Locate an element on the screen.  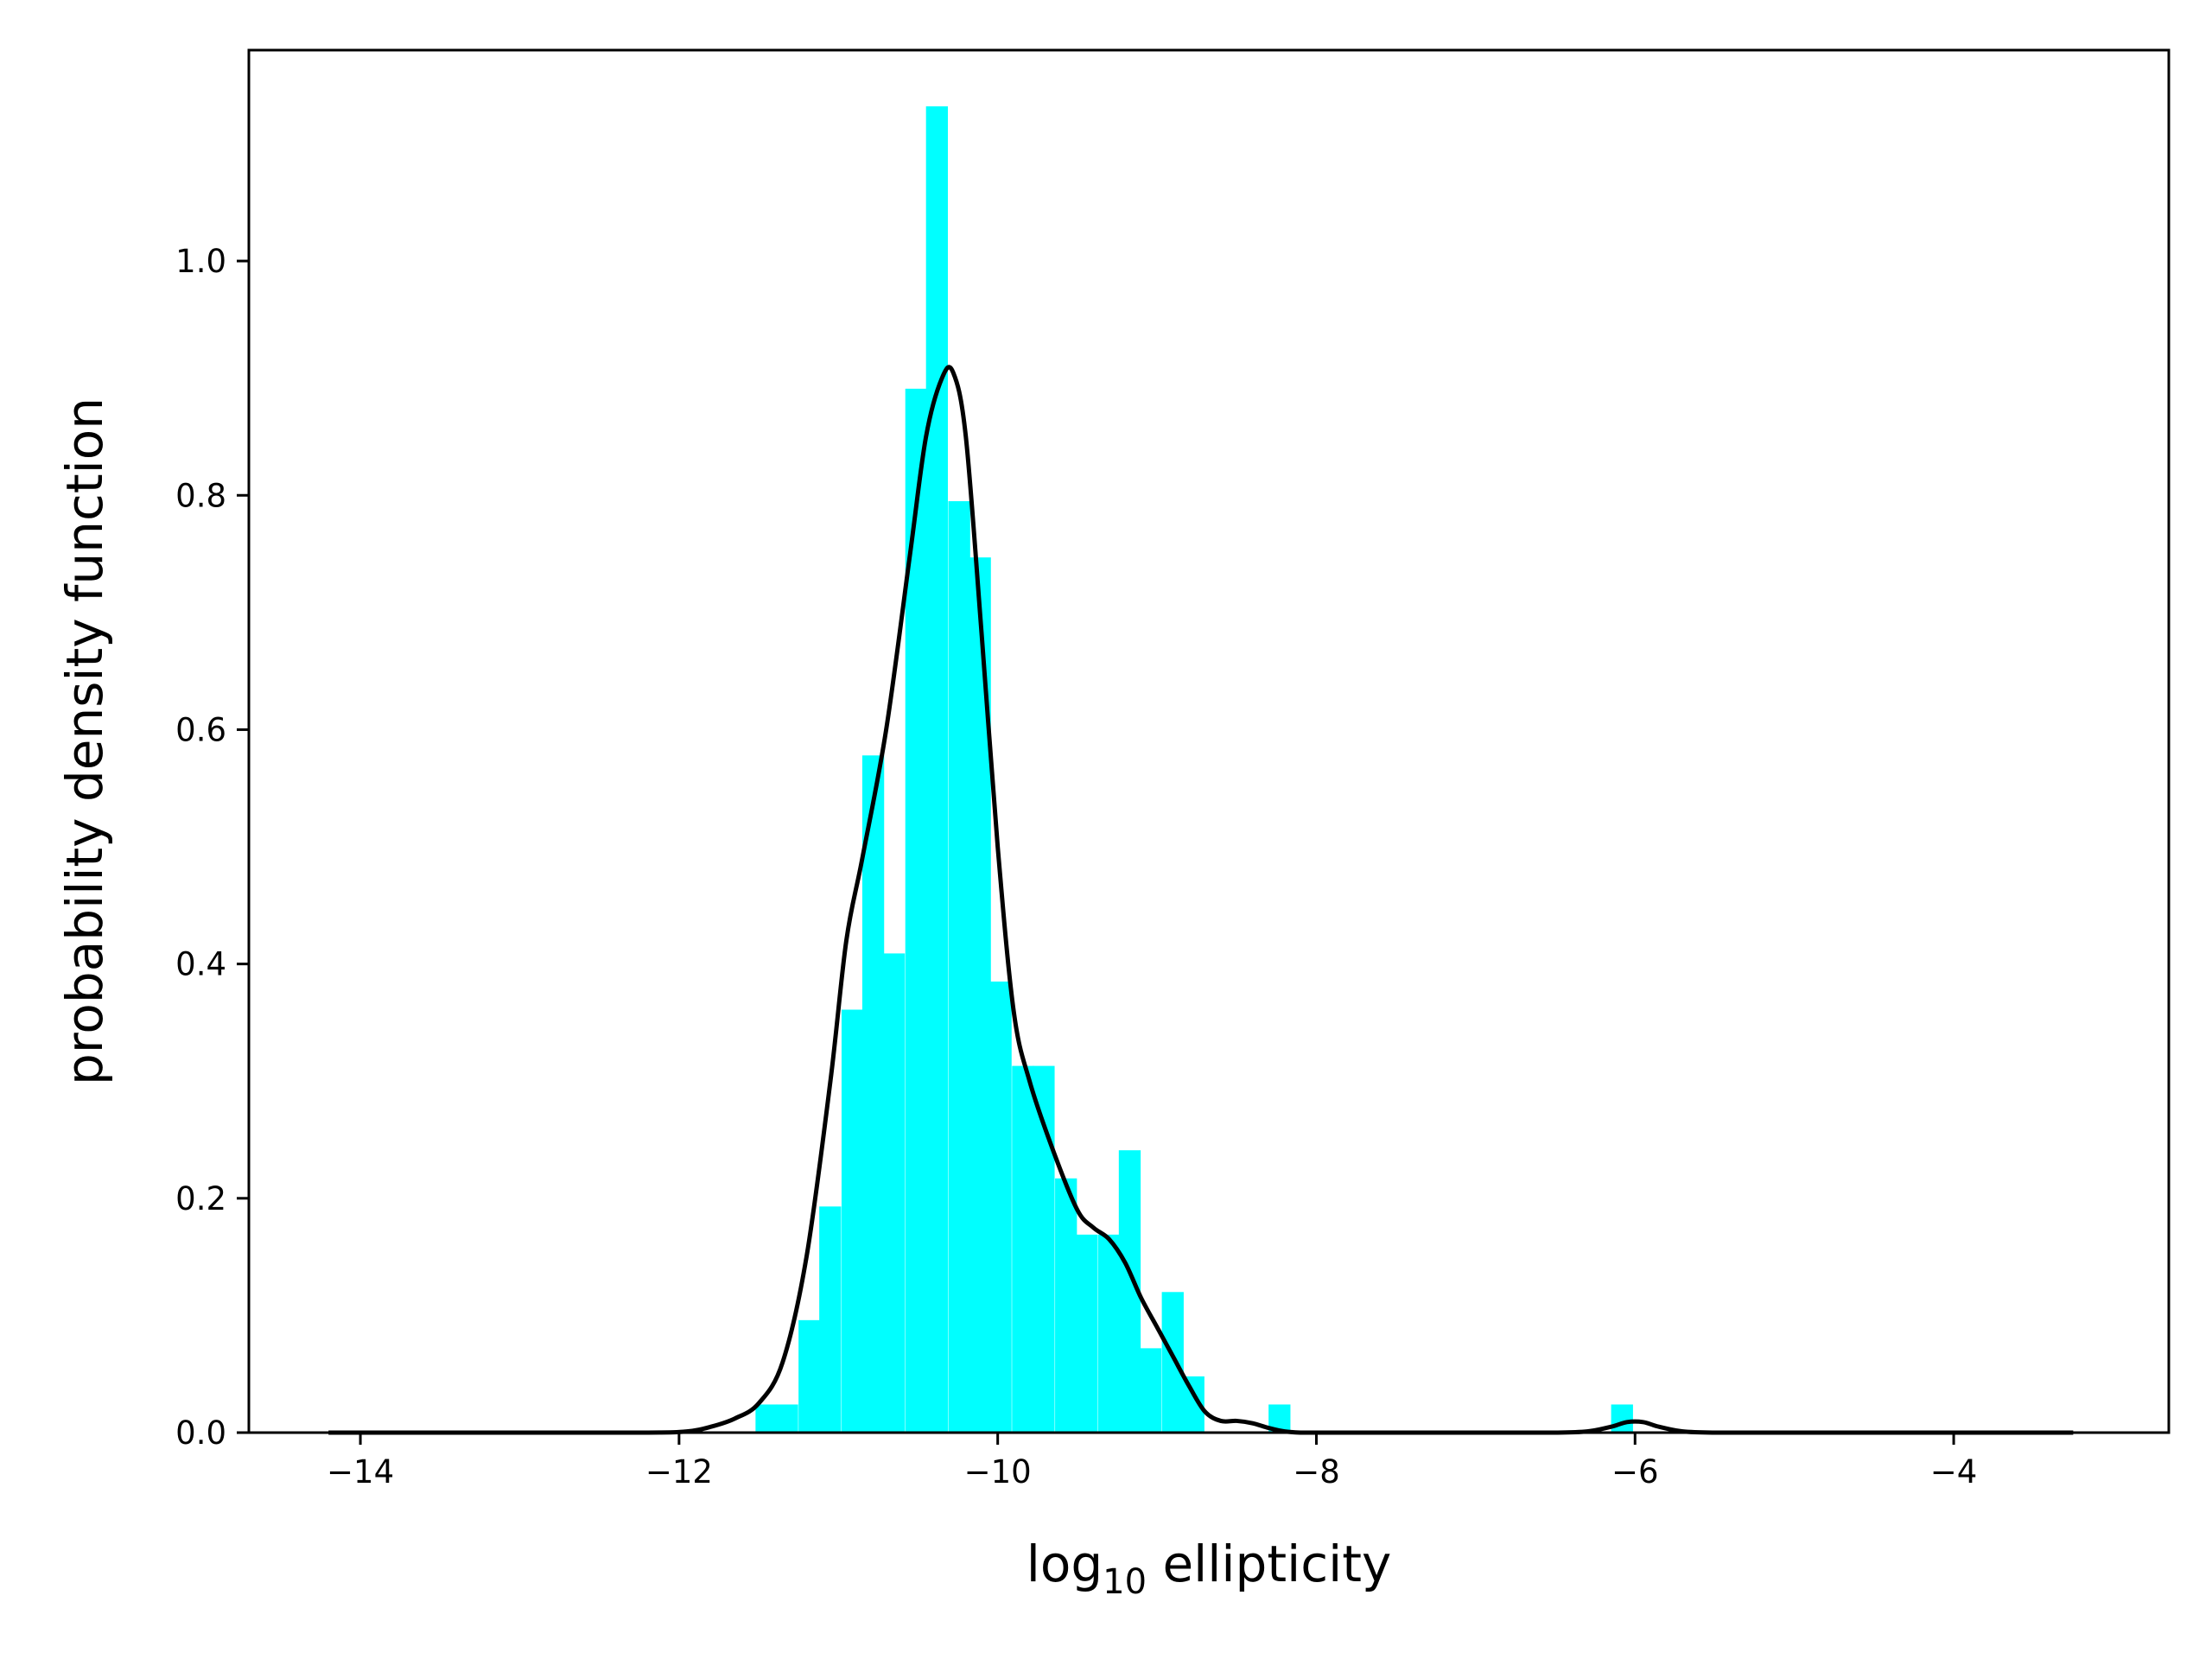
x-axis-label: log10 ellipticity is located at coordinates (1209, 1568).